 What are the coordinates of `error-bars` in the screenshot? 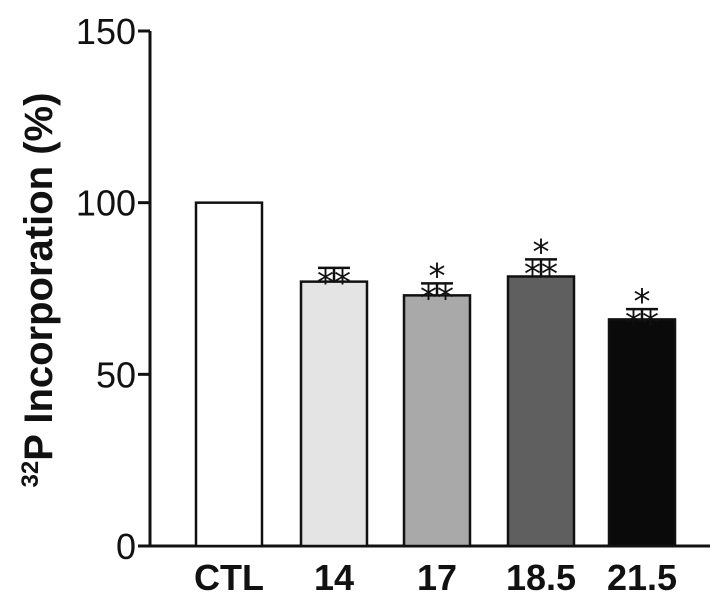 It's located at (488, 289).